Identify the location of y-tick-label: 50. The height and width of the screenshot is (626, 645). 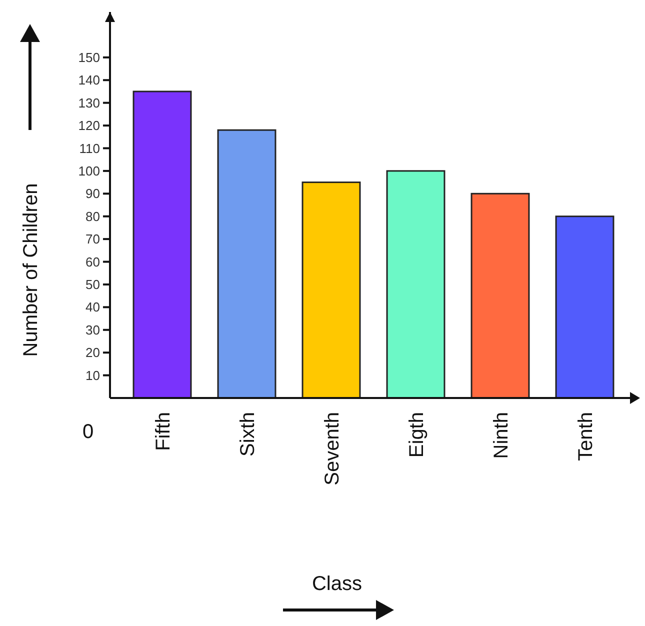
(93, 284).